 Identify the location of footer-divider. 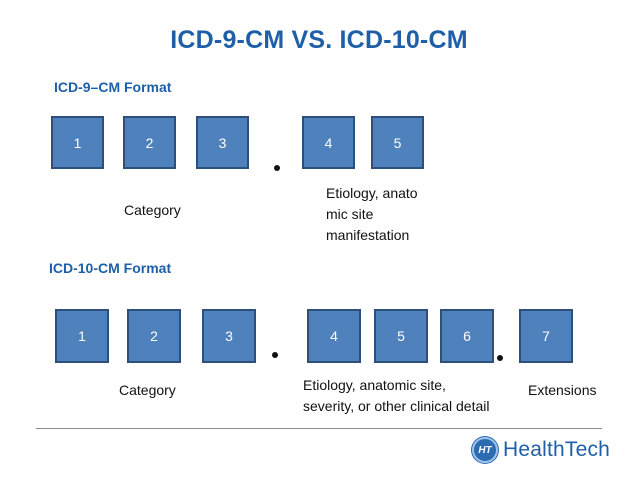
(319, 428).